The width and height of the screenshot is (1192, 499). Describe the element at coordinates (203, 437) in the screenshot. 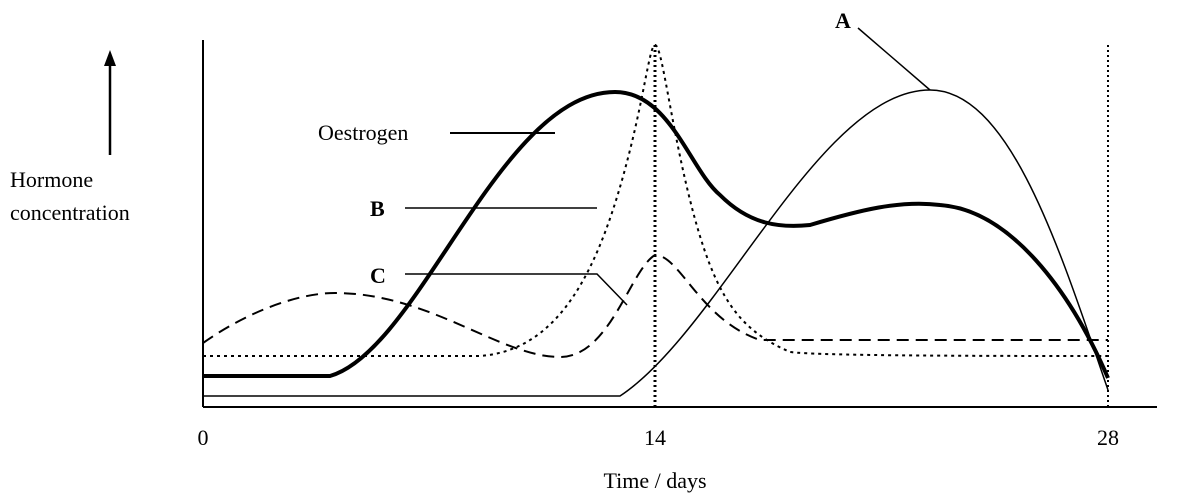

I see `x-tick-label: 0` at that location.